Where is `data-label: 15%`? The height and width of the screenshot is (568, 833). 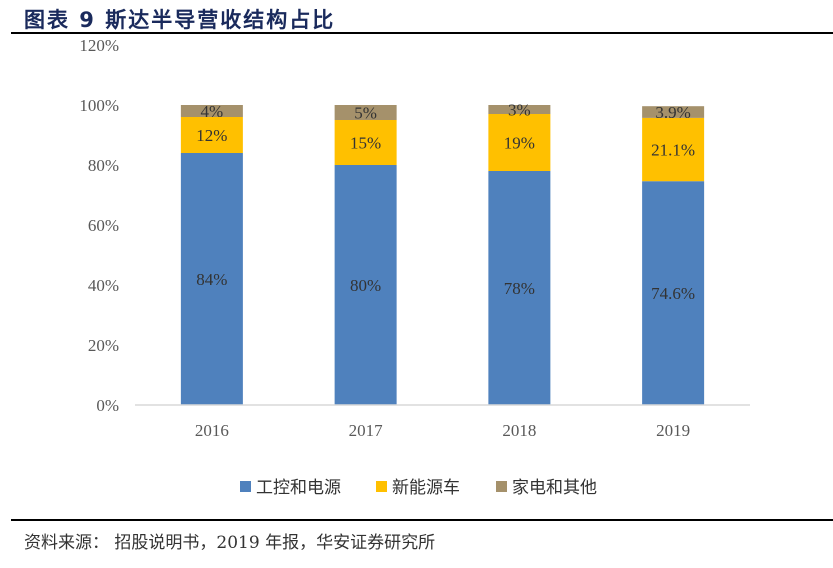 data-label: 15% is located at coordinates (365, 143).